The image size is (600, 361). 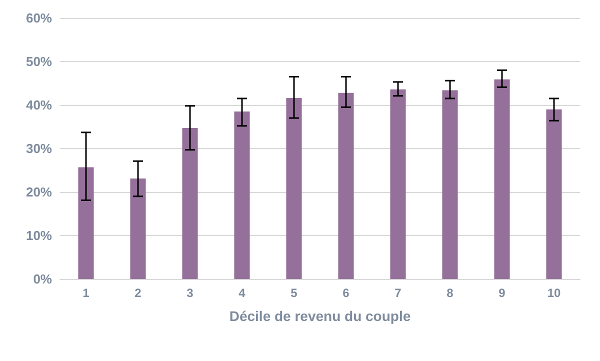 What do you see at coordinates (450, 293) in the screenshot?
I see `x-tick-label: 8` at bounding box center [450, 293].